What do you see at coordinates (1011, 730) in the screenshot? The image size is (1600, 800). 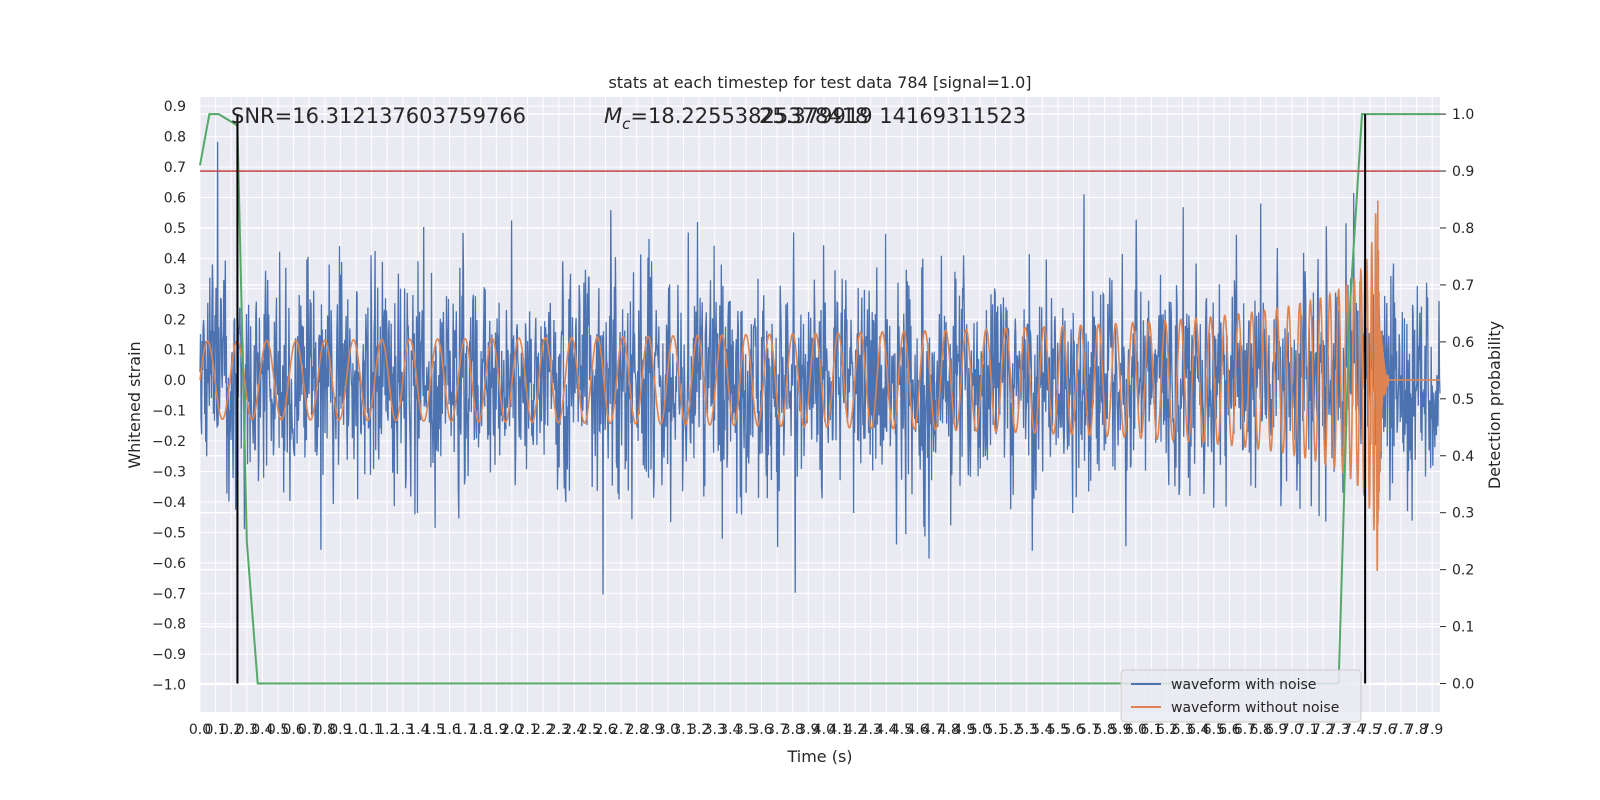 I see `x-tick-label-52: 5.2` at bounding box center [1011, 730].